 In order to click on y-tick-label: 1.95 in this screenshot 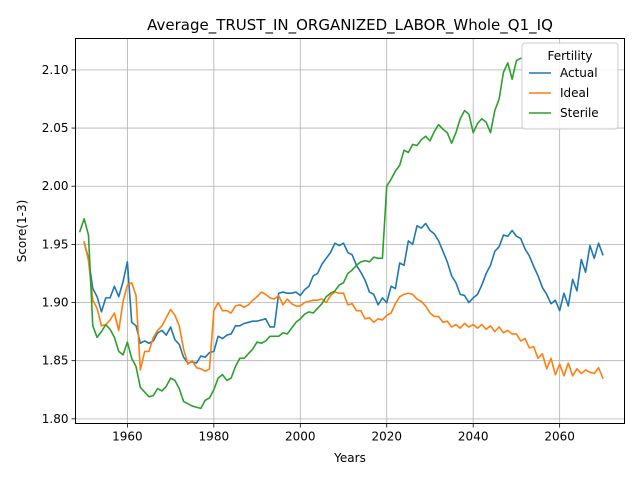, I will do `click(55, 244)`.